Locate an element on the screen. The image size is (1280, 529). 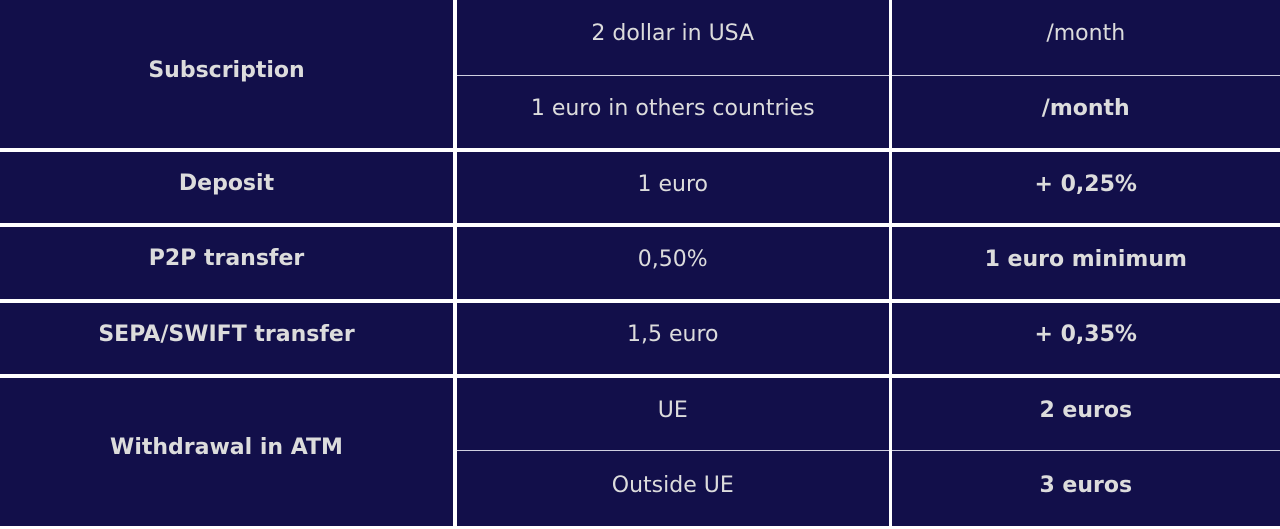
p2p-unit: 1 euro minimum is located at coordinates (1085, 262).